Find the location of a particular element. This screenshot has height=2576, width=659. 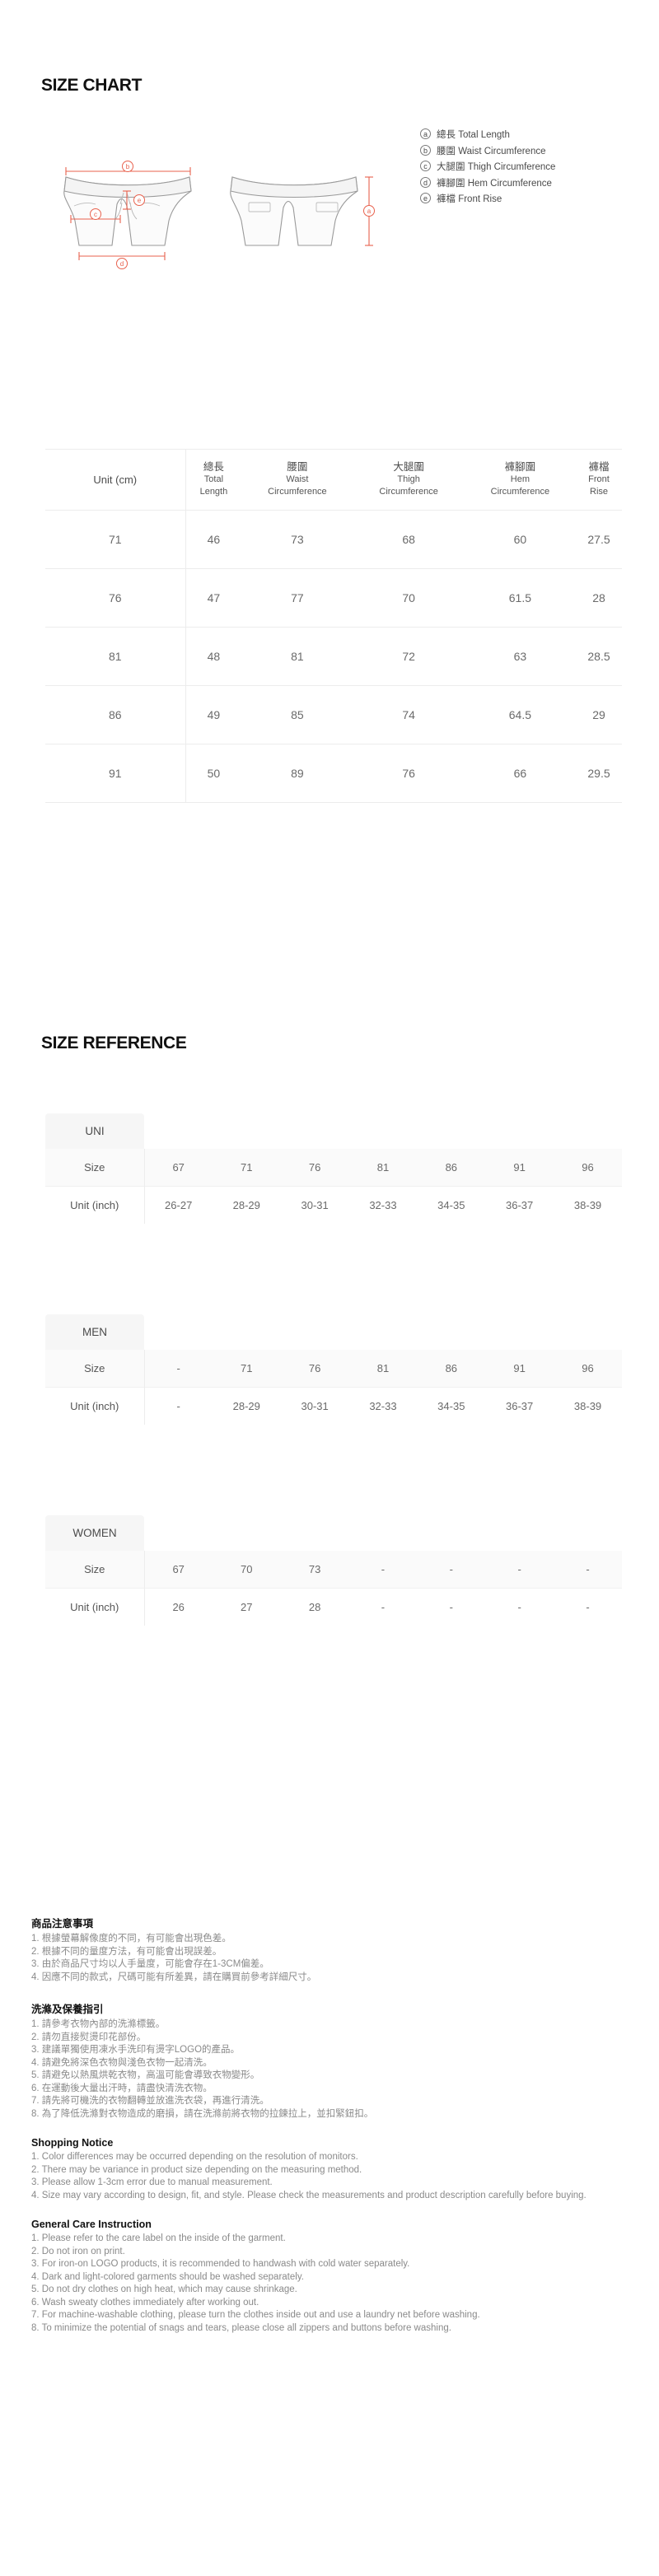

col-en1: Hem is located at coordinates (520, 479).